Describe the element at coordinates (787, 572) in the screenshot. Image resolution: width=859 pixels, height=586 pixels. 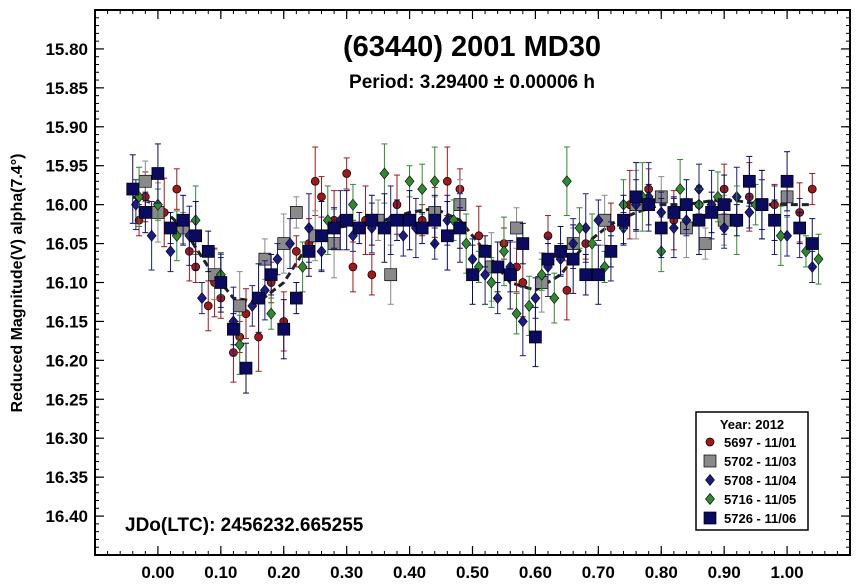
I see `x-tick-label: 1.00` at that location.